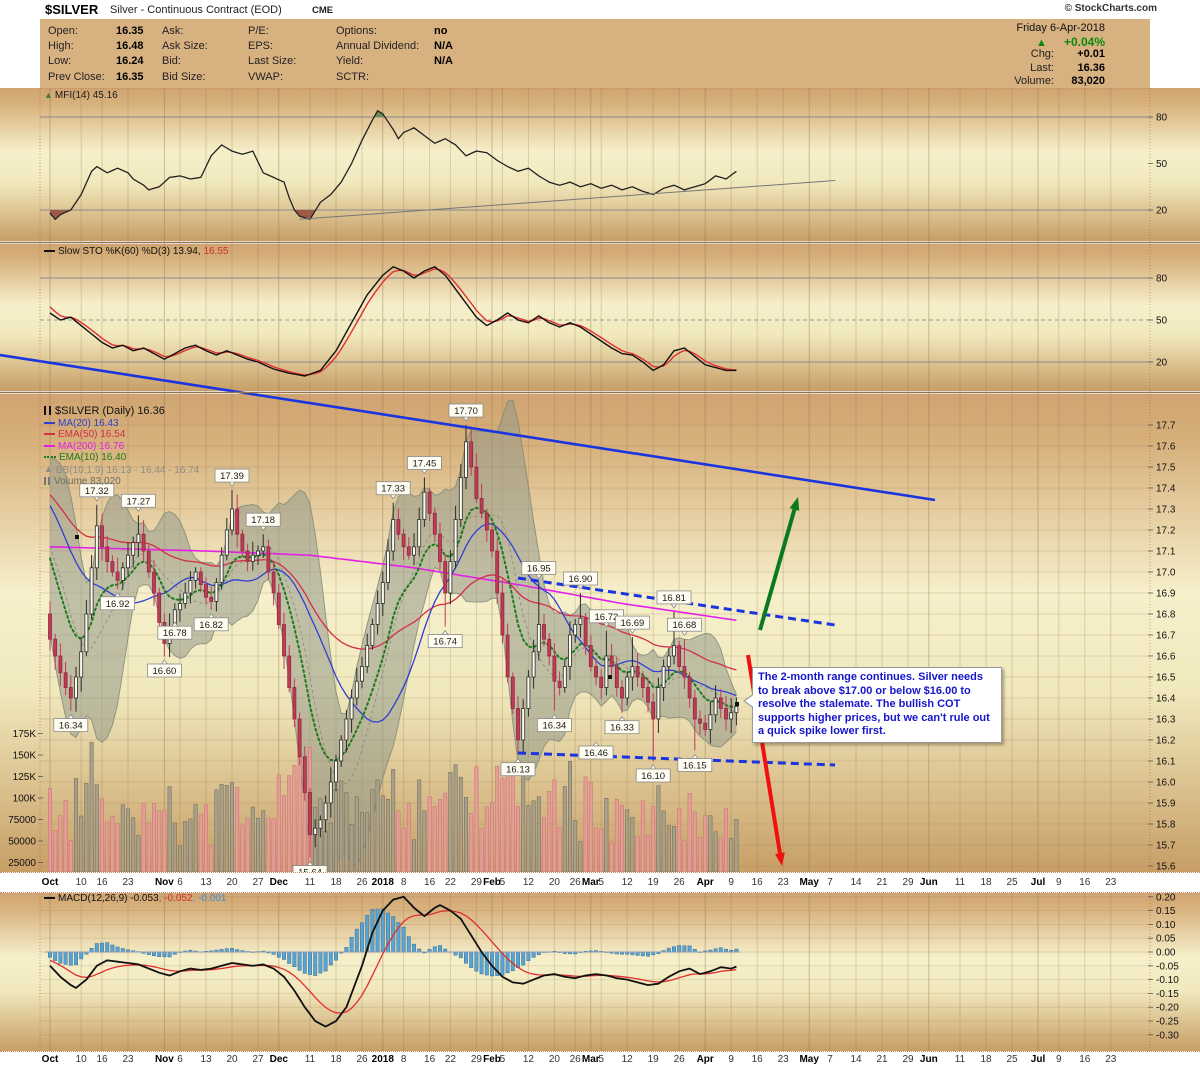  I want to click on y-axis-label: 16.5, so click(1166, 678).